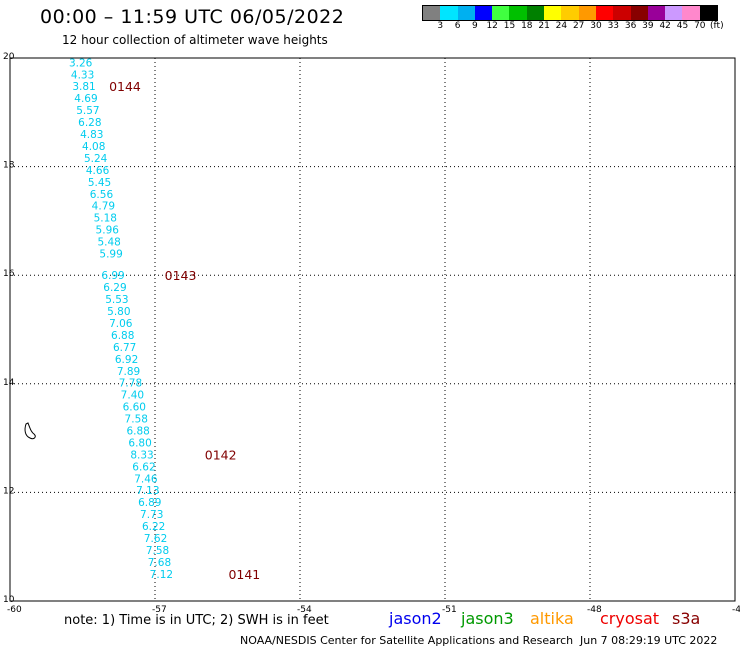 The image size is (740, 650). Describe the element at coordinates (561, 26) in the screenshot. I see `legend-label: 24` at that location.